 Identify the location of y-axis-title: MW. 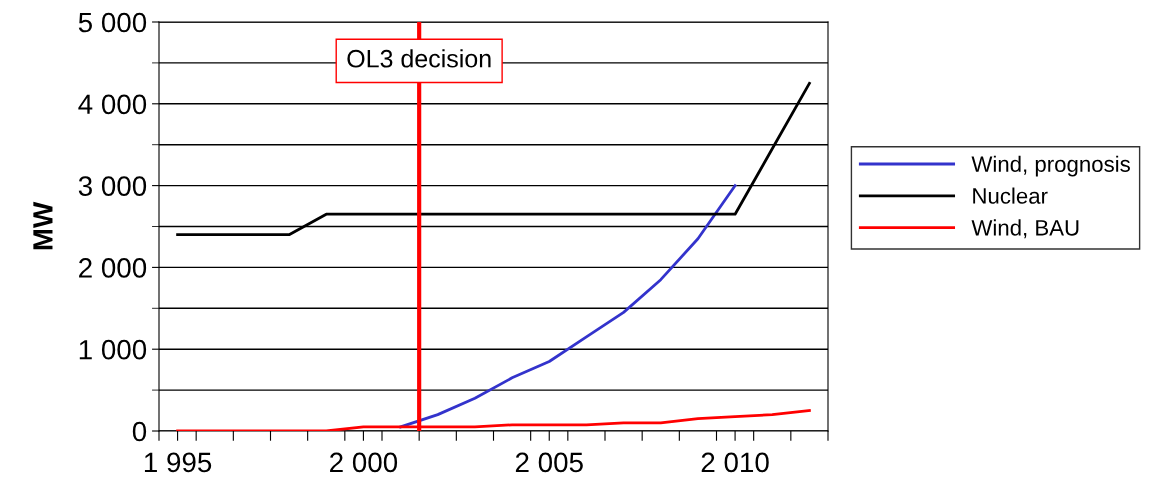
(43, 225).